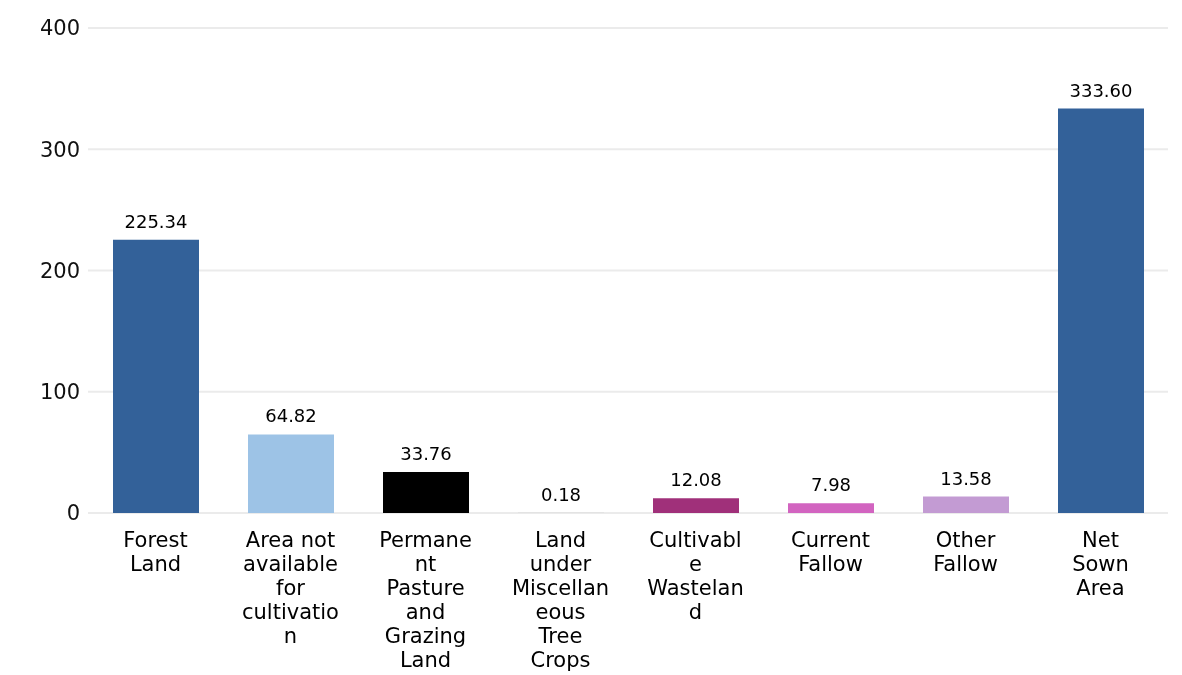 The width and height of the screenshot is (1182, 675). Describe the element at coordinates (59, 28) in the screenshot. I see `y-tick-label: 400` at that location.